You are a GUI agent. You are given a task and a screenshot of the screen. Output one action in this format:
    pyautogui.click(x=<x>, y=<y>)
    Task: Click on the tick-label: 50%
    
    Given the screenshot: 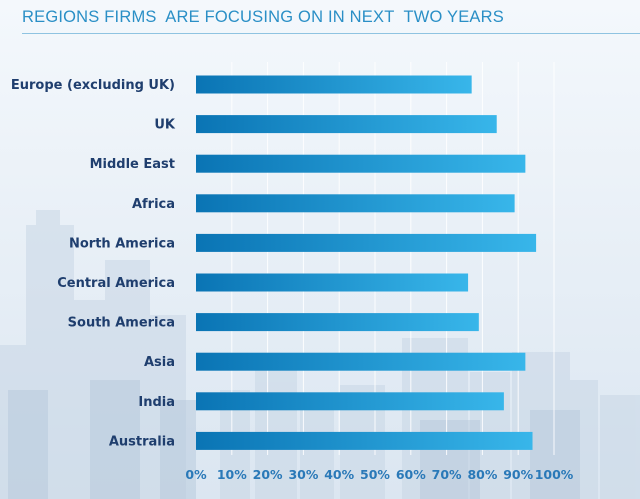 What is the action you would take?
    pyautogui.click(x=375, y=474)
    